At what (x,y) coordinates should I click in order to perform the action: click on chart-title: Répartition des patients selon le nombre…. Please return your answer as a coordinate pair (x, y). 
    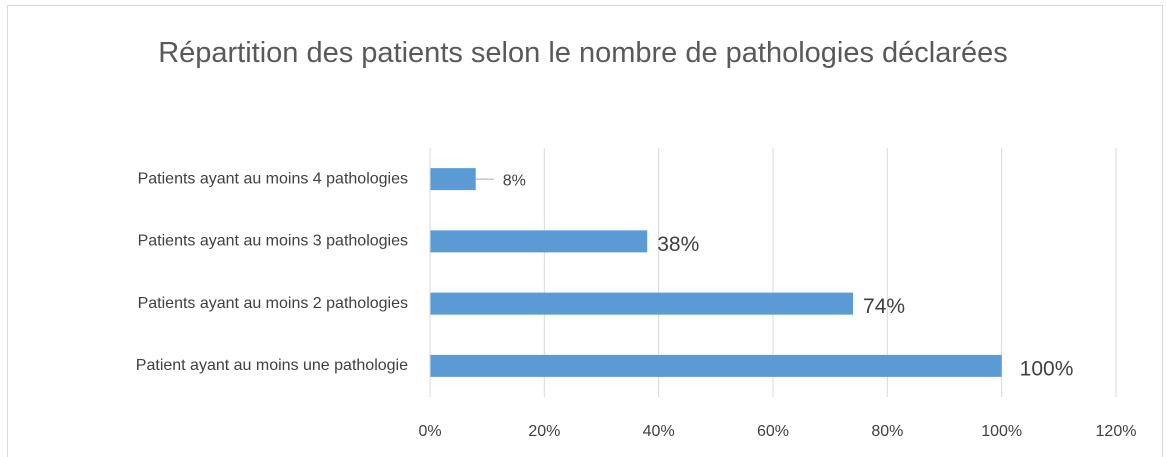
    Looking at the image, I should click on (583, 53).